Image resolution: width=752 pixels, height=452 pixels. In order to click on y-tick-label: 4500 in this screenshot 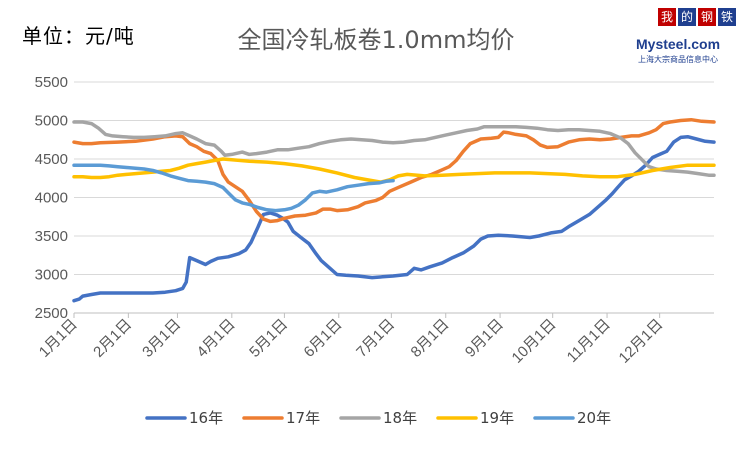, I will do `click(51, 159)`.